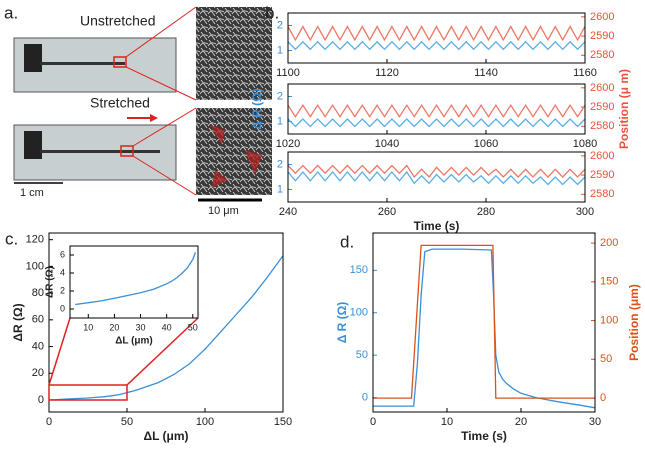 Image resolution: width=645 pixels, height=451 pixels. What do you see at coordinates (35, 240) in the screenshot?
I see `y-tick-label: 120` at bounding box center [35, 240].